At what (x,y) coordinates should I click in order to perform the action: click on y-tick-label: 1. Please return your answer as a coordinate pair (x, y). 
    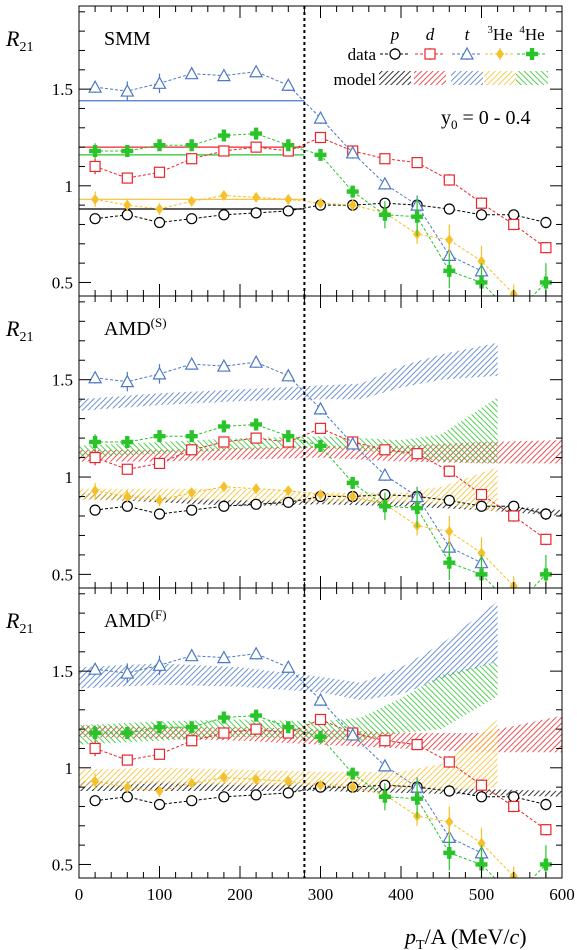
    Looking at the image, I should click on (69, 186).